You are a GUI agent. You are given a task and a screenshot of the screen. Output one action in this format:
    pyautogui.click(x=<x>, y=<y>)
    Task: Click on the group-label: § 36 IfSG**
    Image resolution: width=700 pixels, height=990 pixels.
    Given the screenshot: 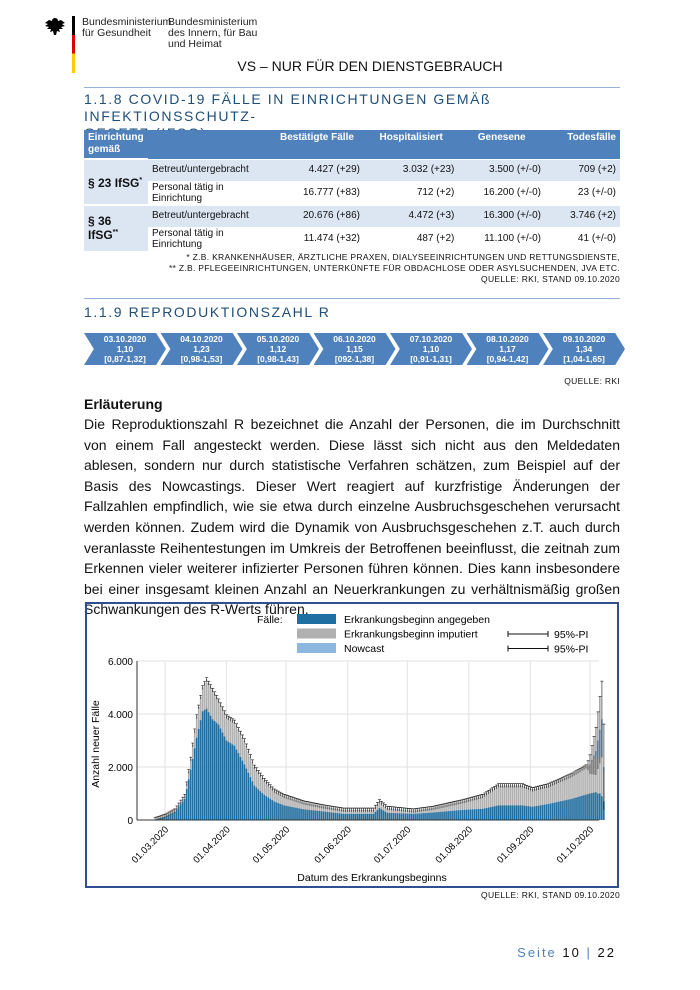 What is the action you would take?
    pyautogui.click(x=116, y=227)
    